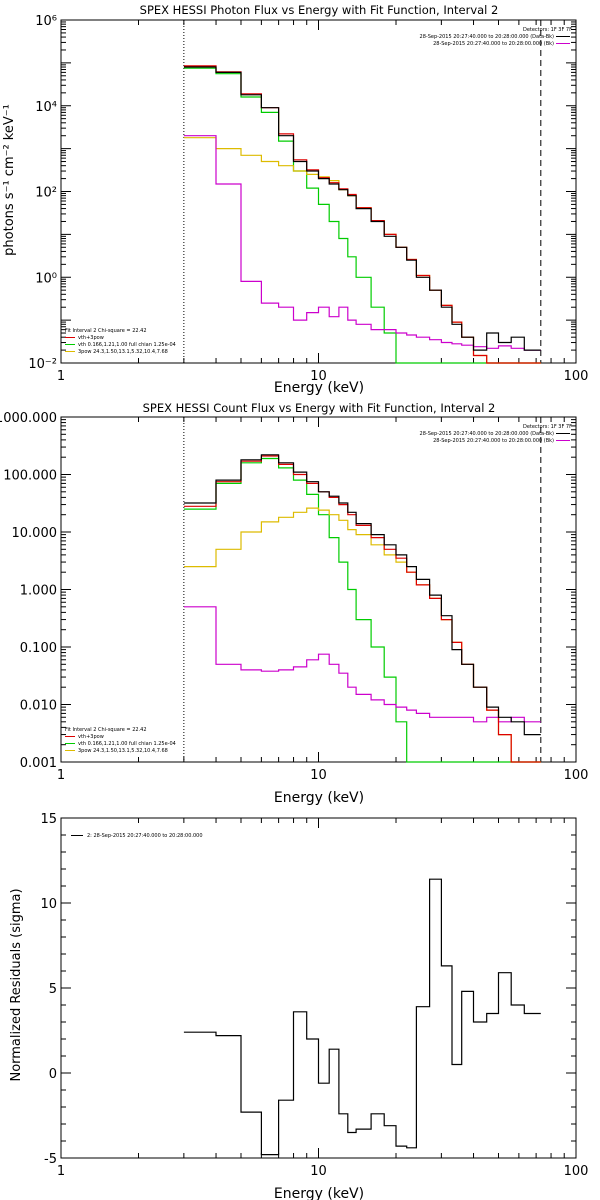 The image size is (600, 1200). I want to click on y-tick-label: 5, so click(53, 989).